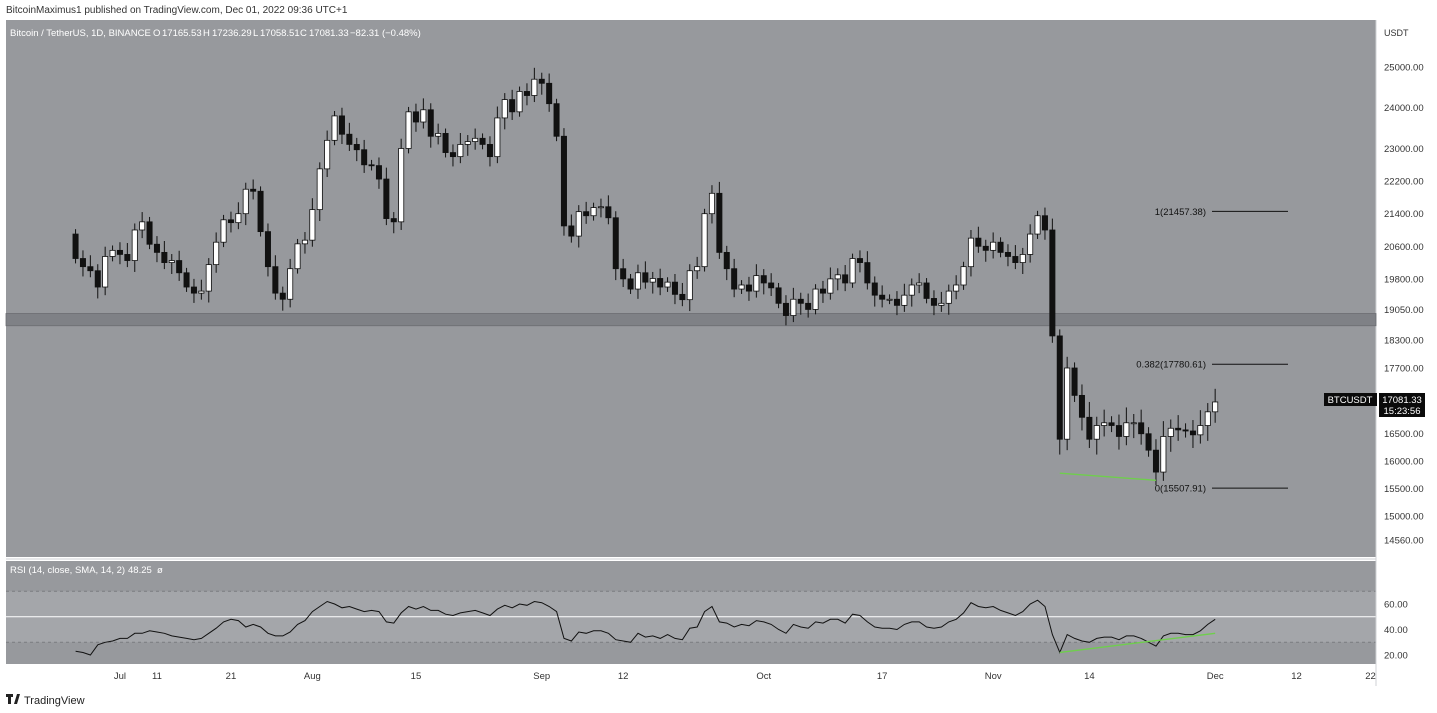 The height and width of the screenshot is (713, 1437). Describe the element at coordinates (140, 570) in the screenshot. I see `rsi-value: 48.25` at that location.